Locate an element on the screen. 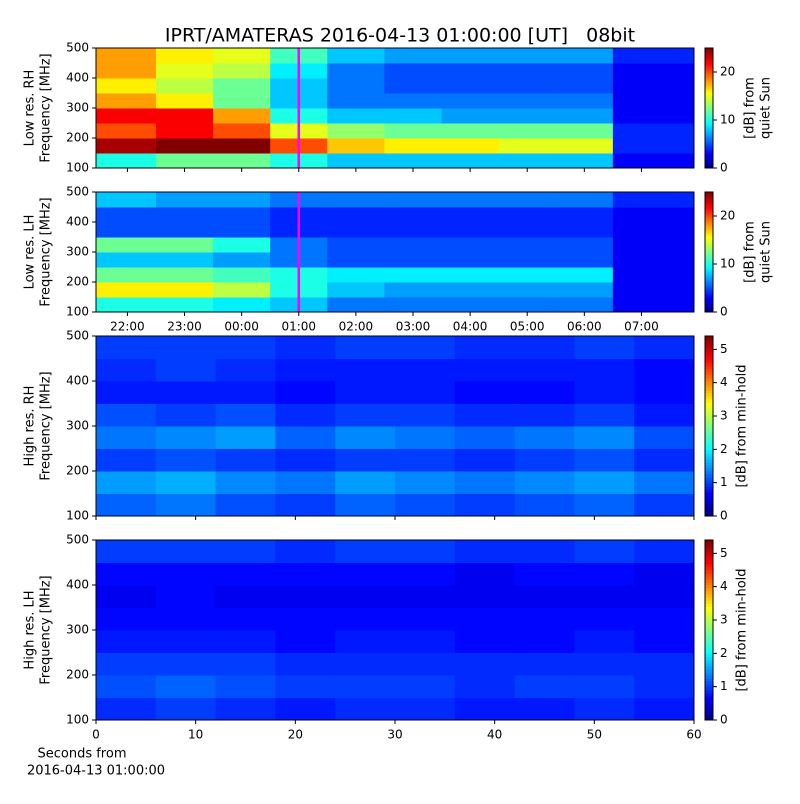 This screenshot has width=800, height=804. y-tick-label: 400 is located at coordinates (77, 222).